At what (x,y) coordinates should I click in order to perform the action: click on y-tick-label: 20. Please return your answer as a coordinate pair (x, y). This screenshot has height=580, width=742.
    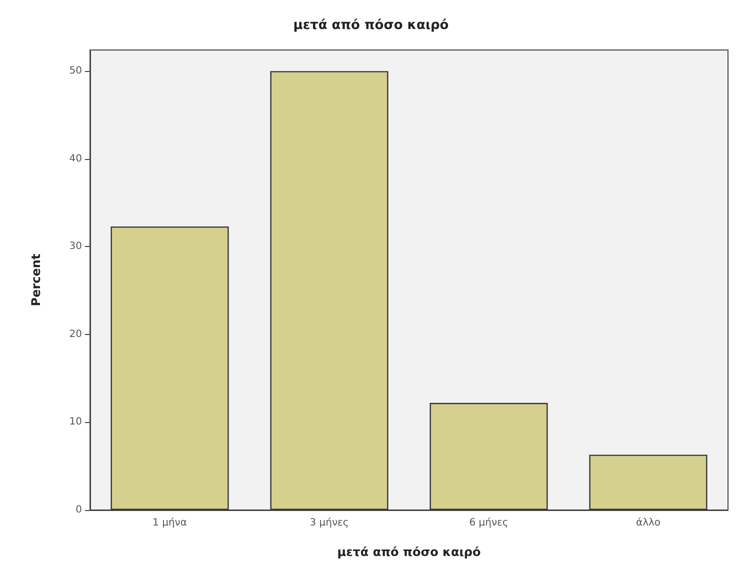
    Looking at the image, I should click on (75, 334).